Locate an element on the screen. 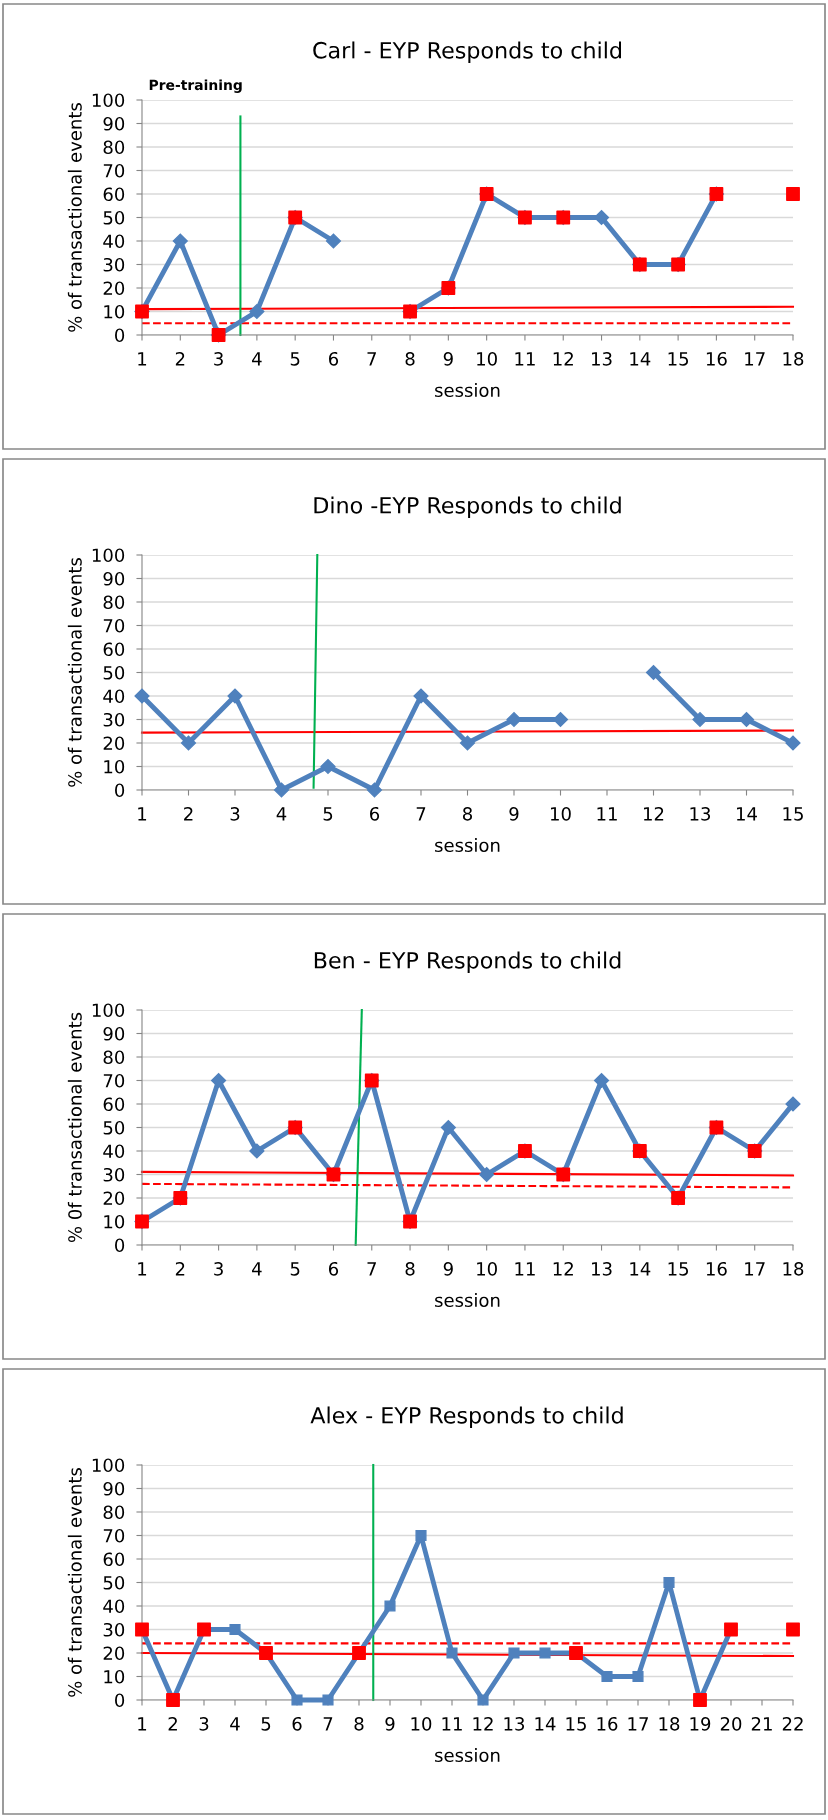 This screenshot has width=828, height=1820. x-tick-label: 9 is located at coordinates (448, 1268).